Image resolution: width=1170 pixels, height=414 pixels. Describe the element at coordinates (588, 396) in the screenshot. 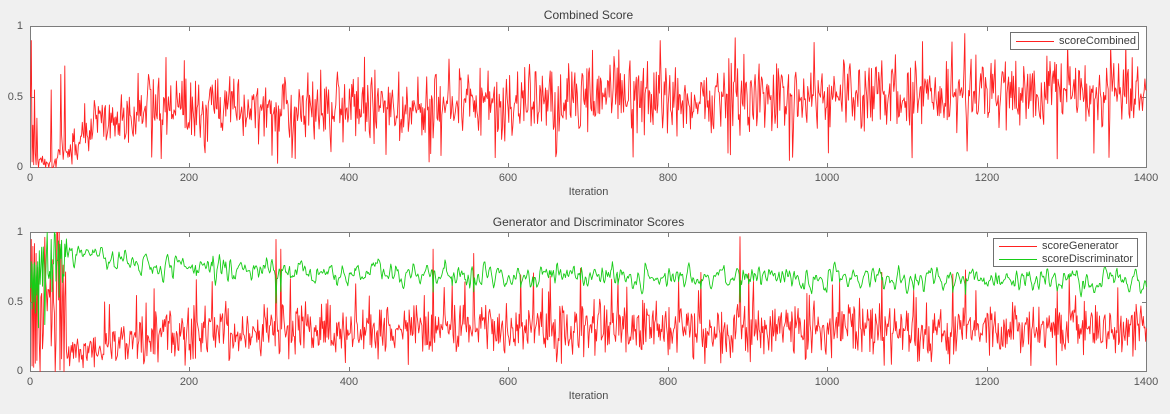

I see `x-axis-label-gen-disc: Iteration` at that location.